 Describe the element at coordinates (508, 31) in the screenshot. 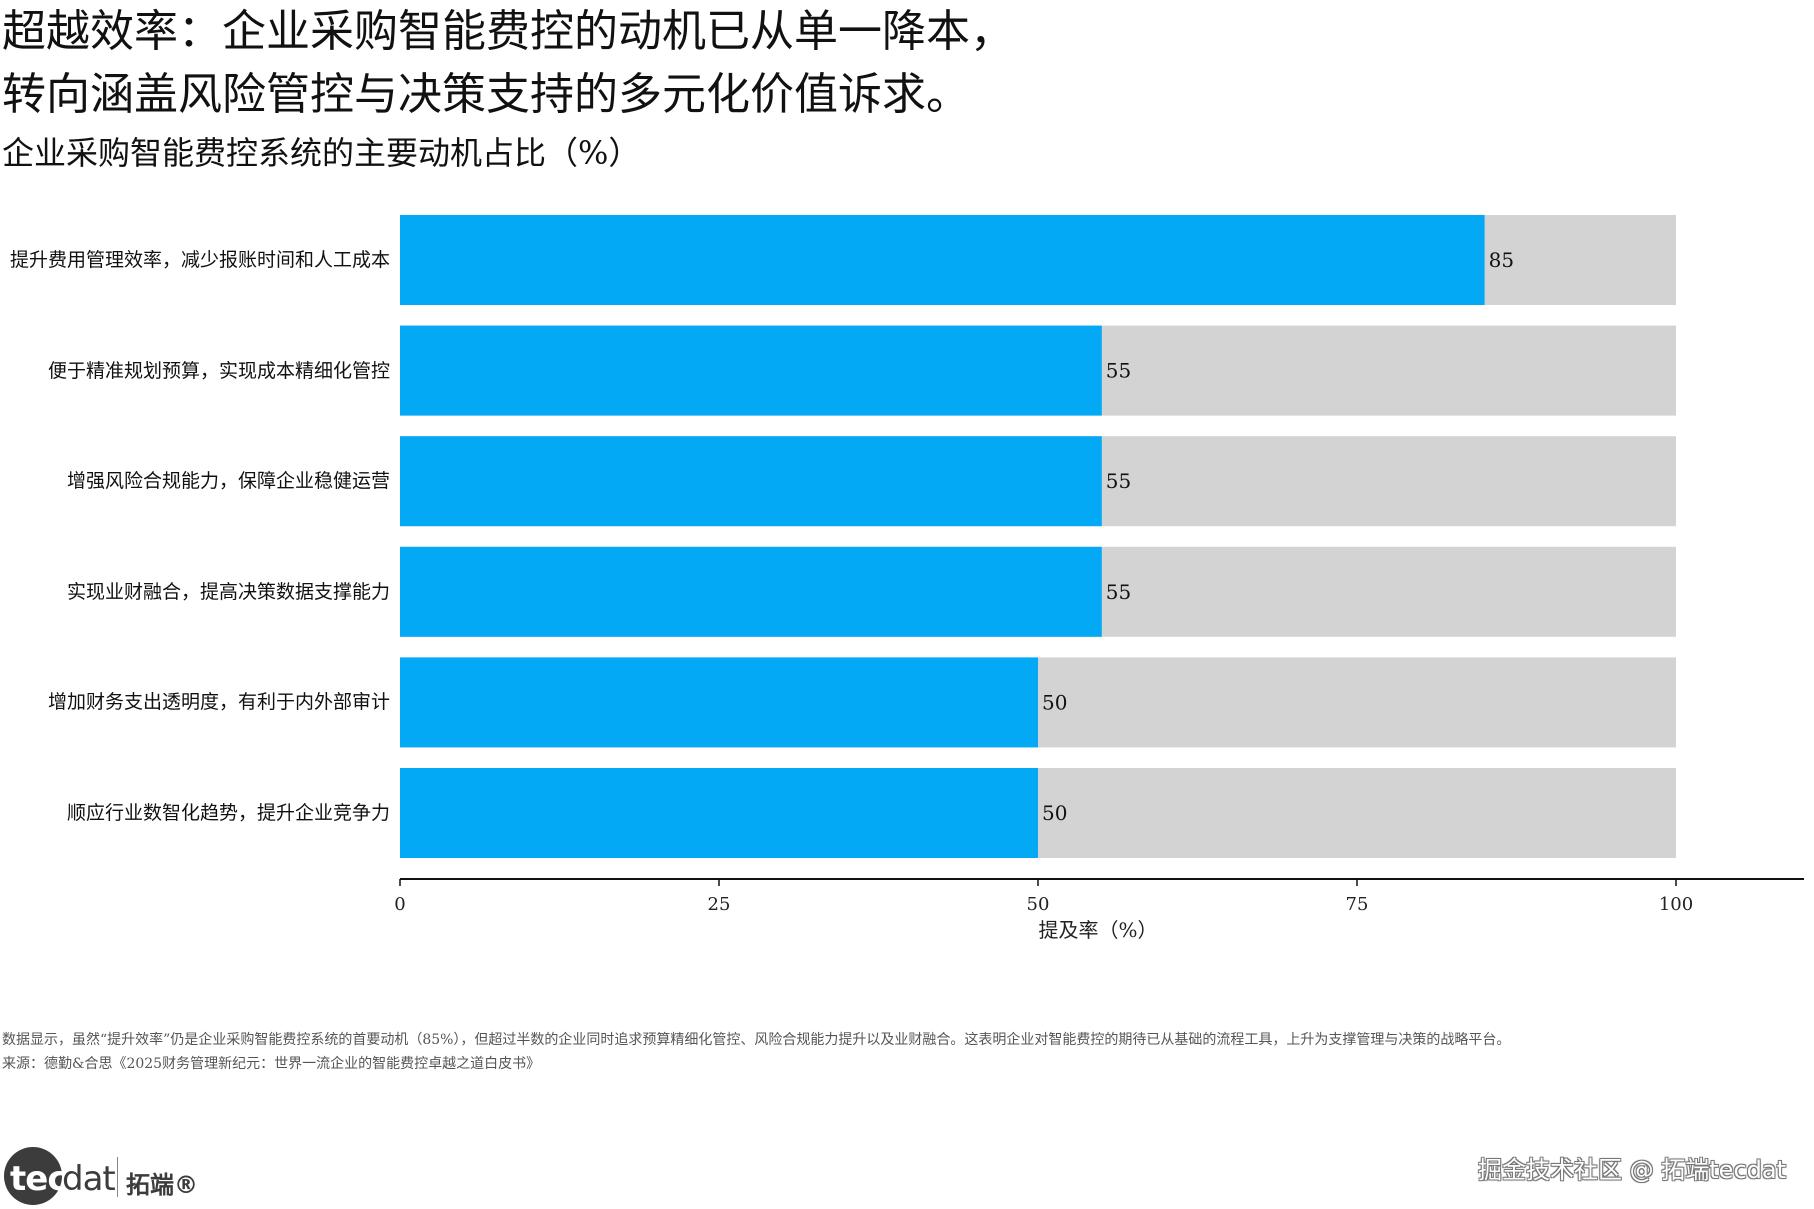

I see `headline-line-1: 超越效率：企业采购智能费控的动机已从单一降本，` at that location.